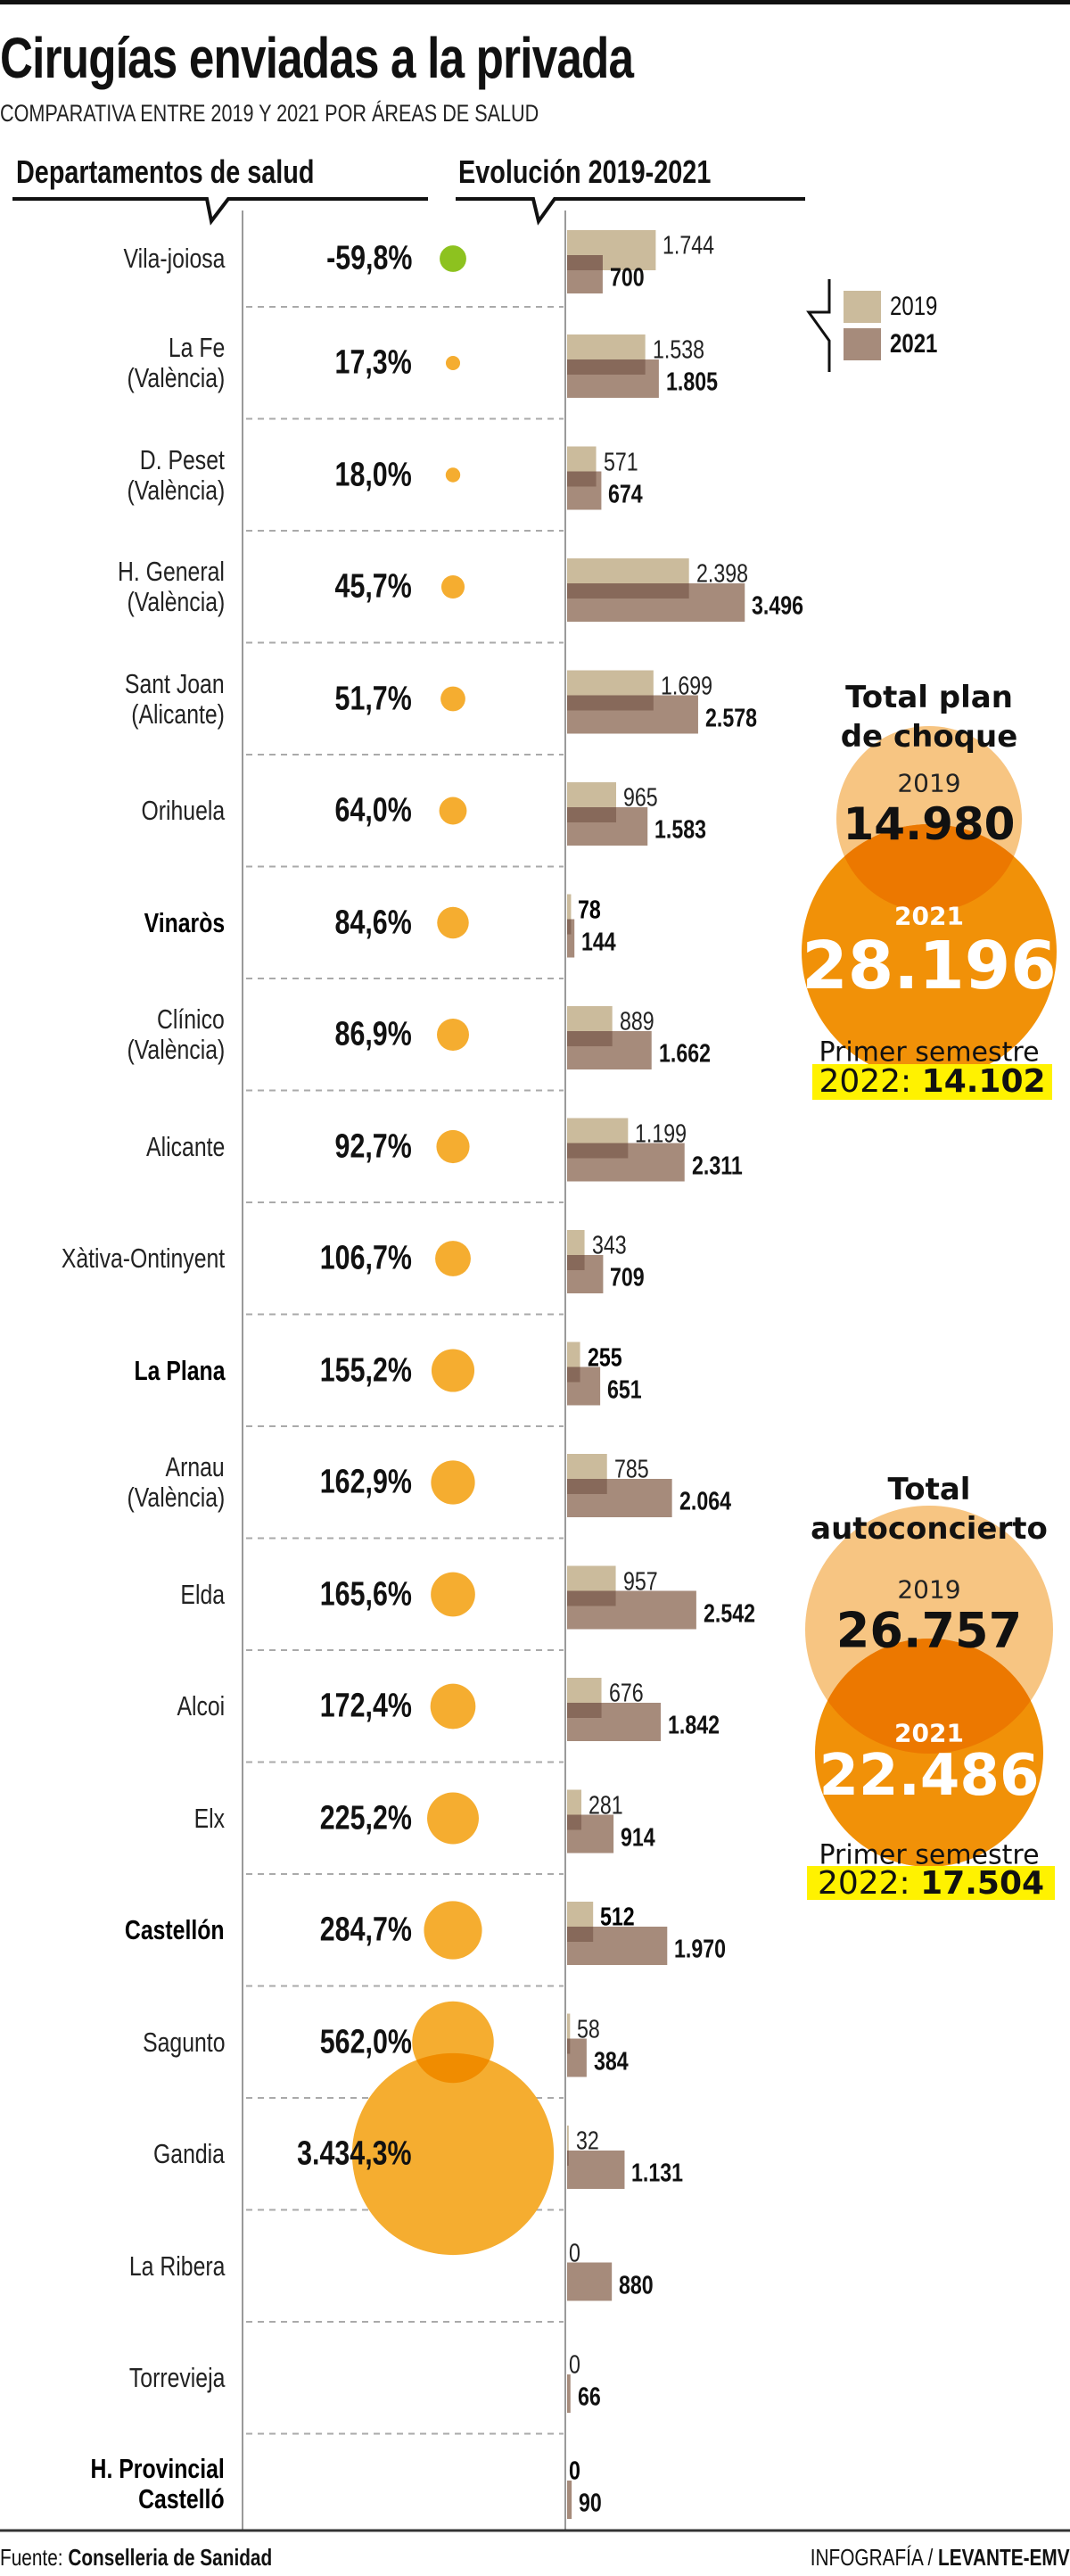  Describe the element at coordinates (373, 1034) in the screenshot. I see `change-percent-text: 86,9%` at that location.